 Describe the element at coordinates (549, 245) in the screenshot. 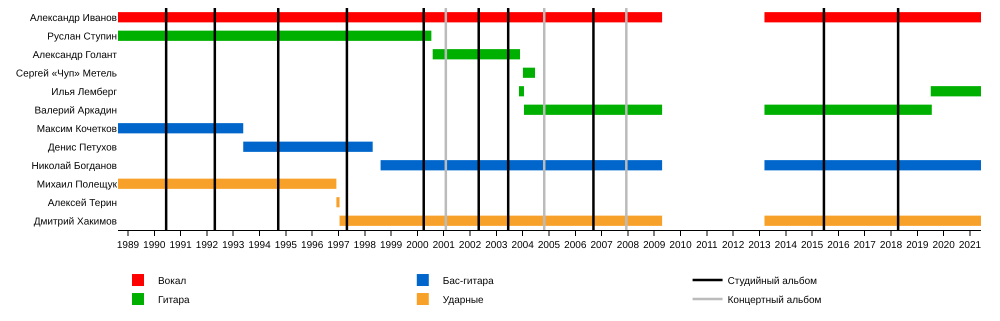

I see `x-tick-label: 2005` at that location.